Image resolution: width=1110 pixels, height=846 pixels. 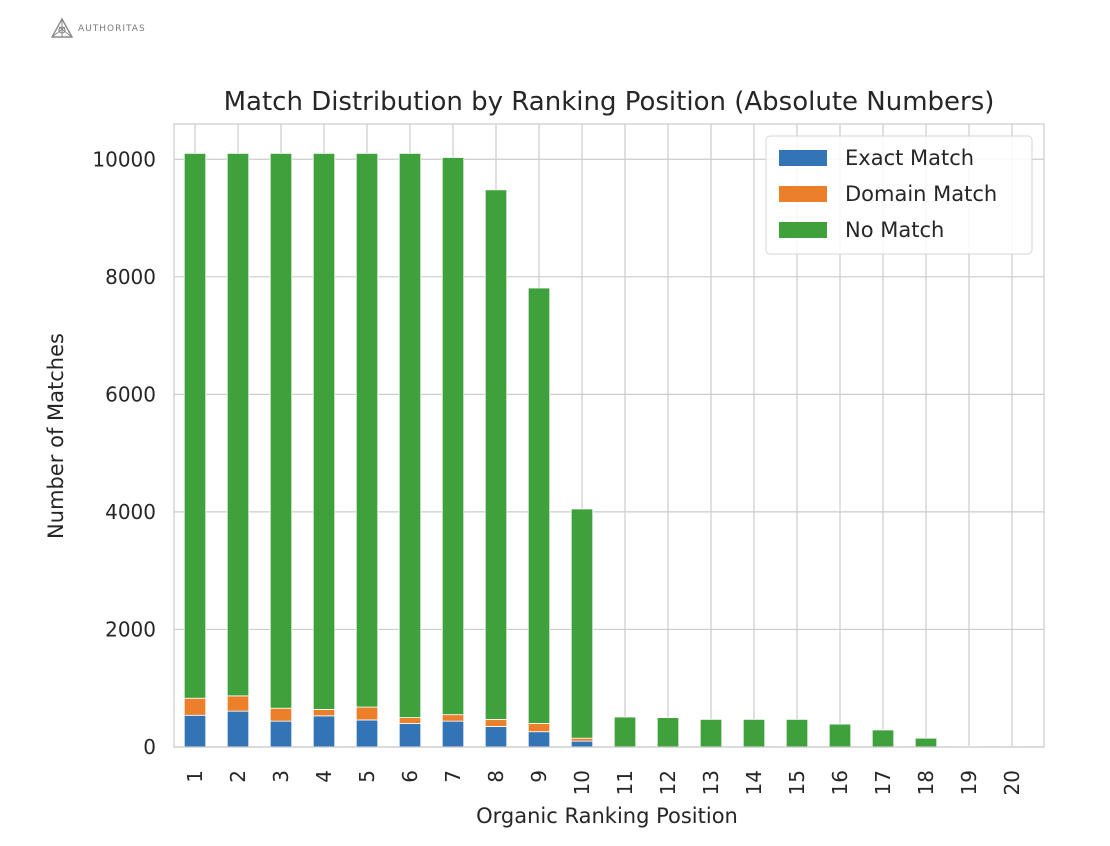 What do you see at coordinates (62, 27) in the screenshot?
I see `authoritas-logo-icon` at bounding box center [62, 27].